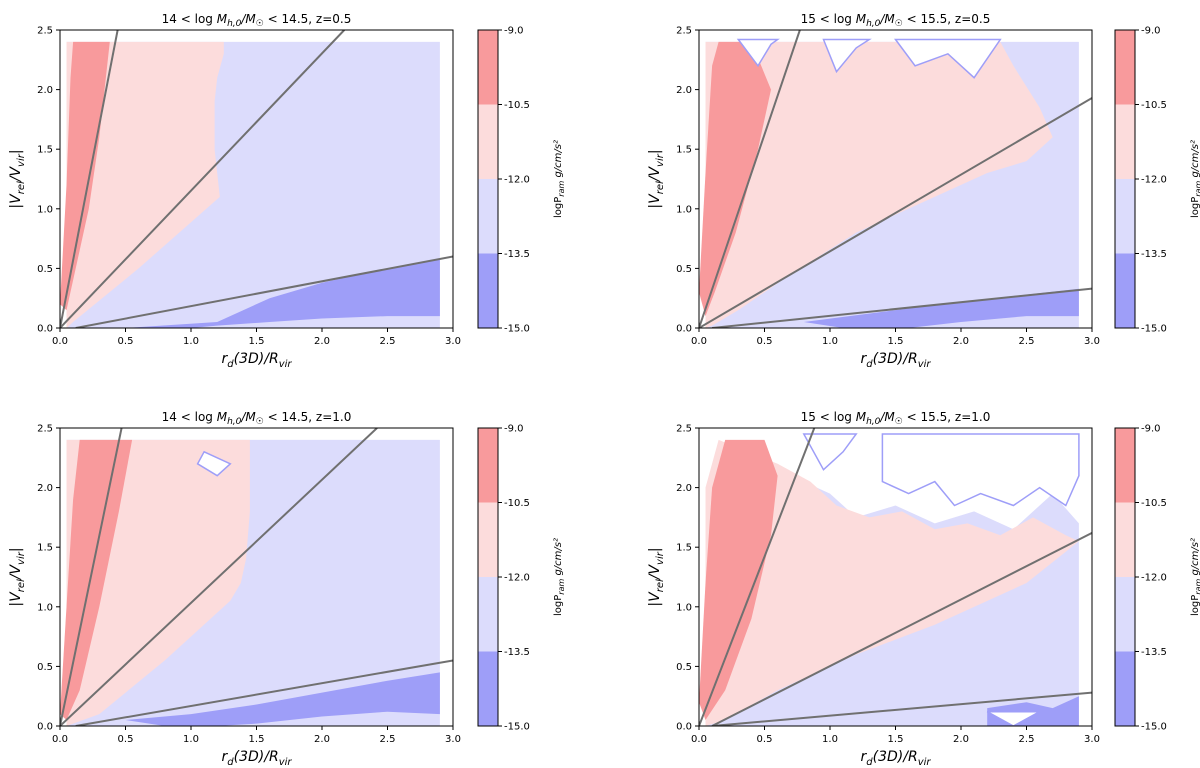  I want to click on panel-title: 14 < log Mh,0/M☉ < 14.5, z=1.0, so click(257, 418).